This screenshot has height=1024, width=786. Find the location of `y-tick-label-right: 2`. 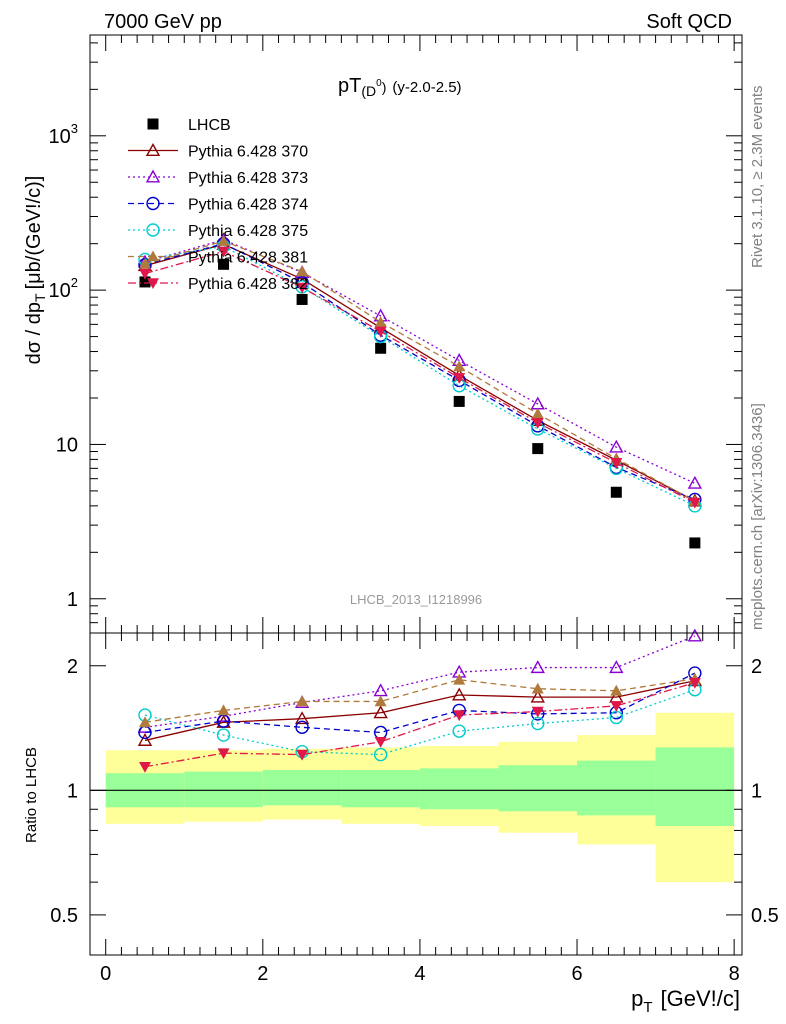

y-tick-label-right: 2 is located at coordinates (756, 667).